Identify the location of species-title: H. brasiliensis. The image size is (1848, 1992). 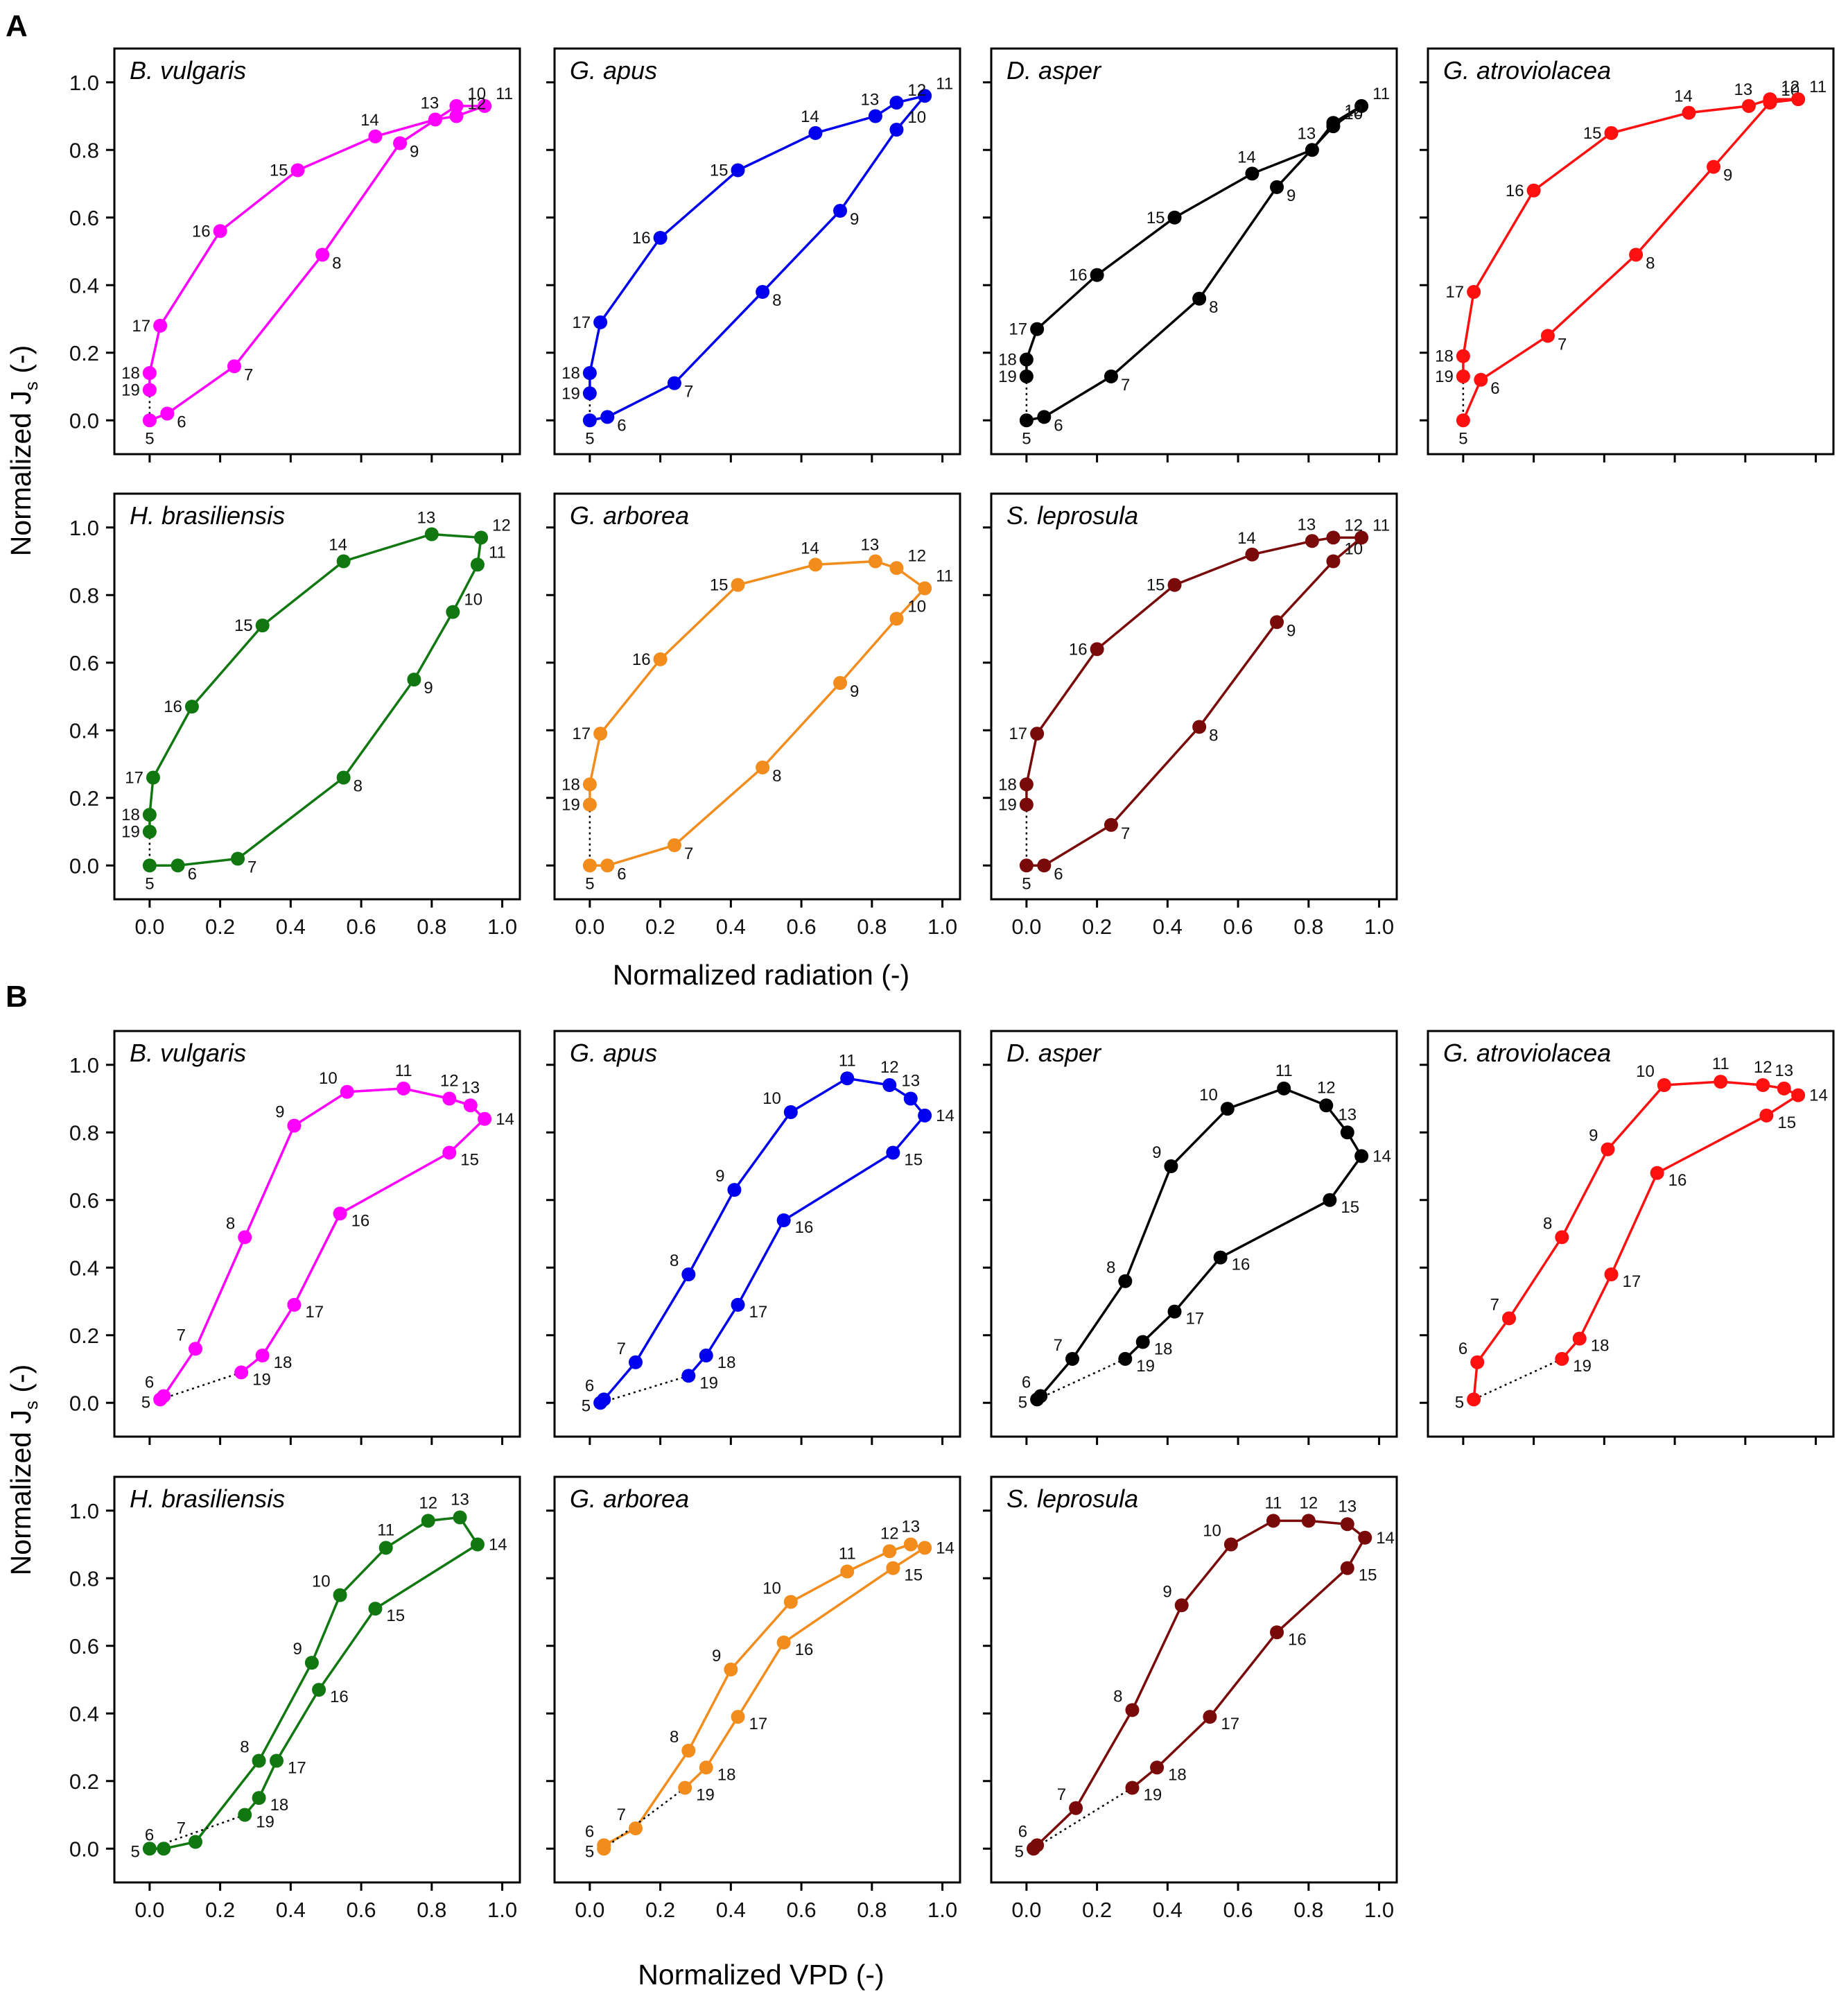
(208, 515).